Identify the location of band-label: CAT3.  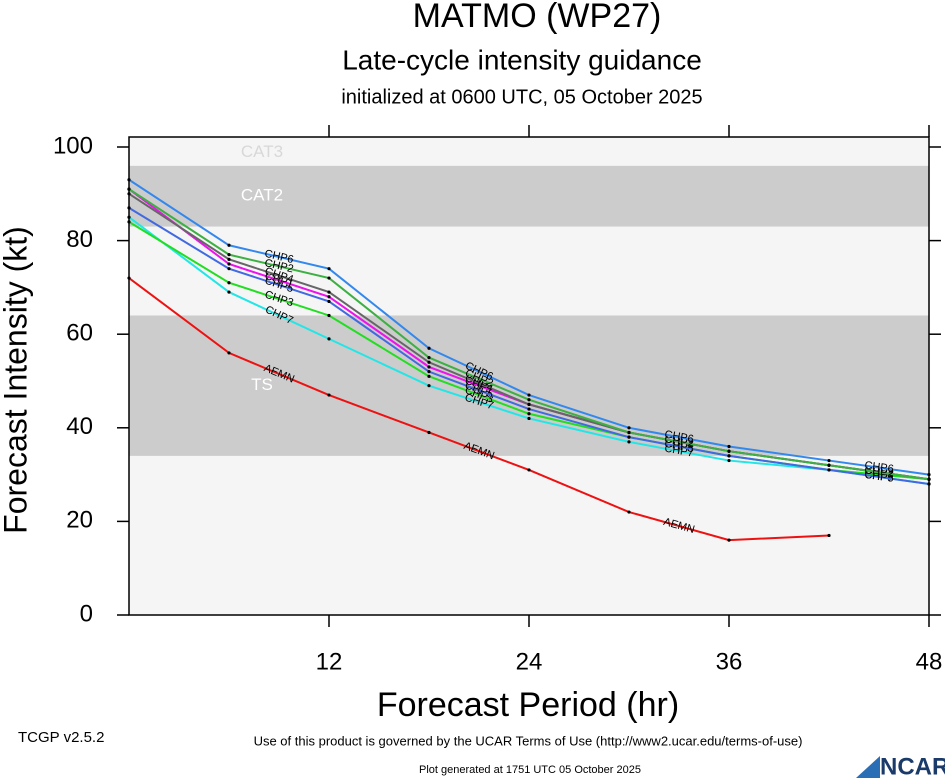
(262, 151).